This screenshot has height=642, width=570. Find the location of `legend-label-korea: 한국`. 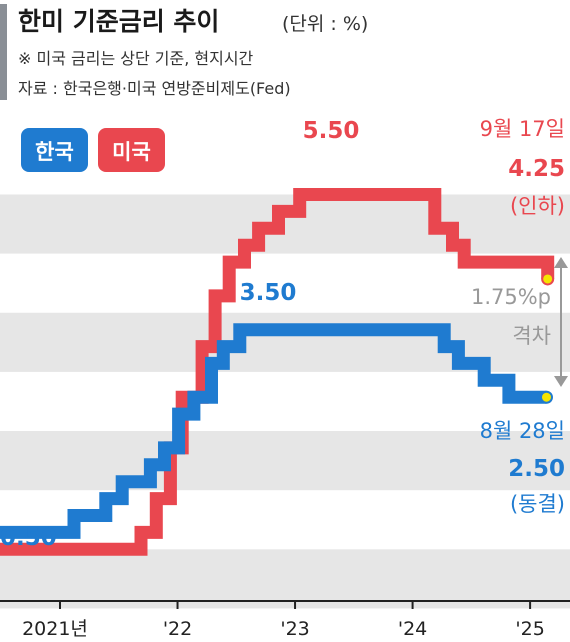

legend-label-korea: 한국 is located at coordinates (54, 152).